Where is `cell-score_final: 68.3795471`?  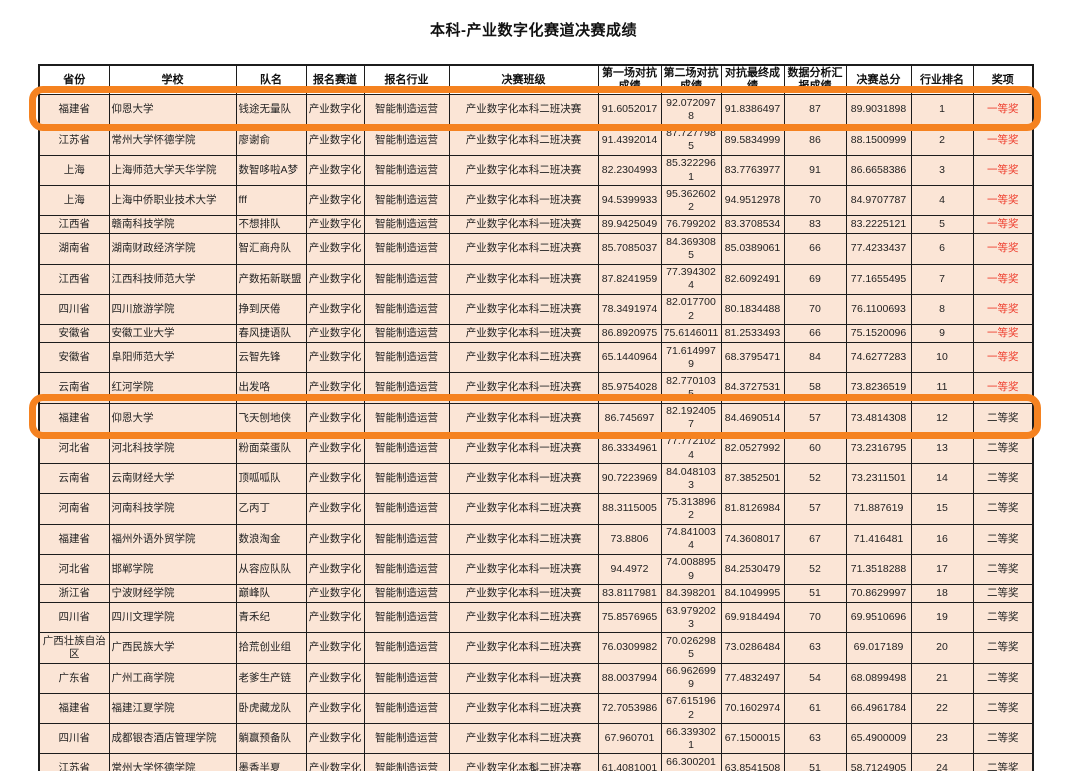
cell-score_final: 68.3795471 is located at coordinates (752, 358).